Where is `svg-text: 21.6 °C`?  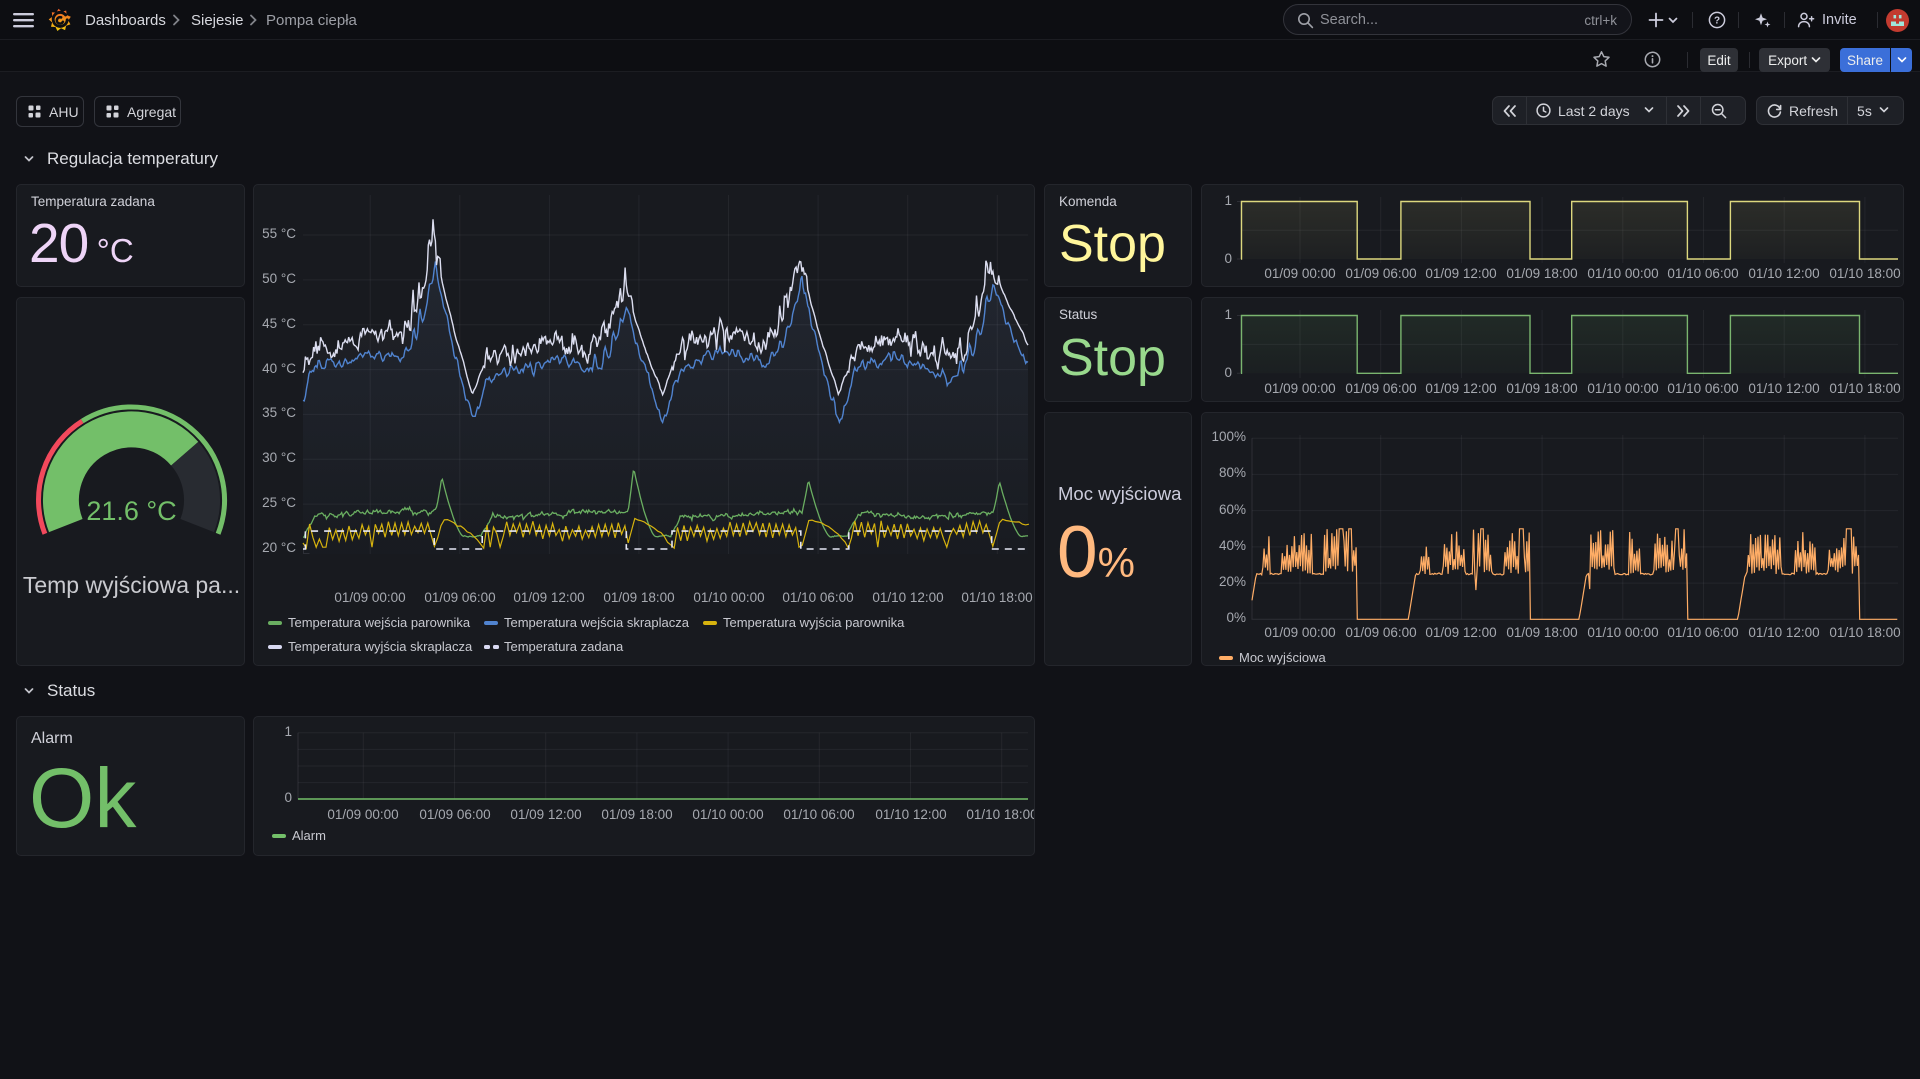
svg-text: 21.6 °C is located at coordinates (131, 511).